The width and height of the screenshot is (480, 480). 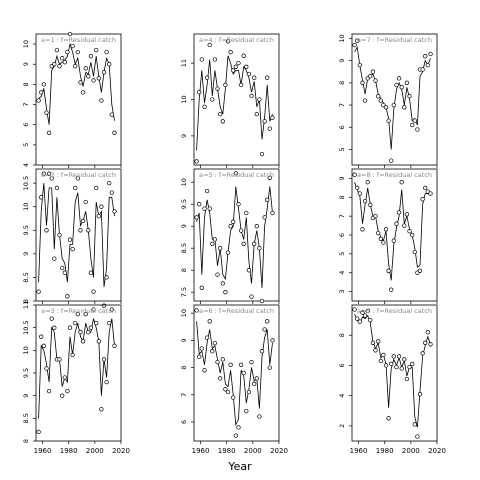 I want to click on x-tick-label: 2000, so click(x=95, y=451).